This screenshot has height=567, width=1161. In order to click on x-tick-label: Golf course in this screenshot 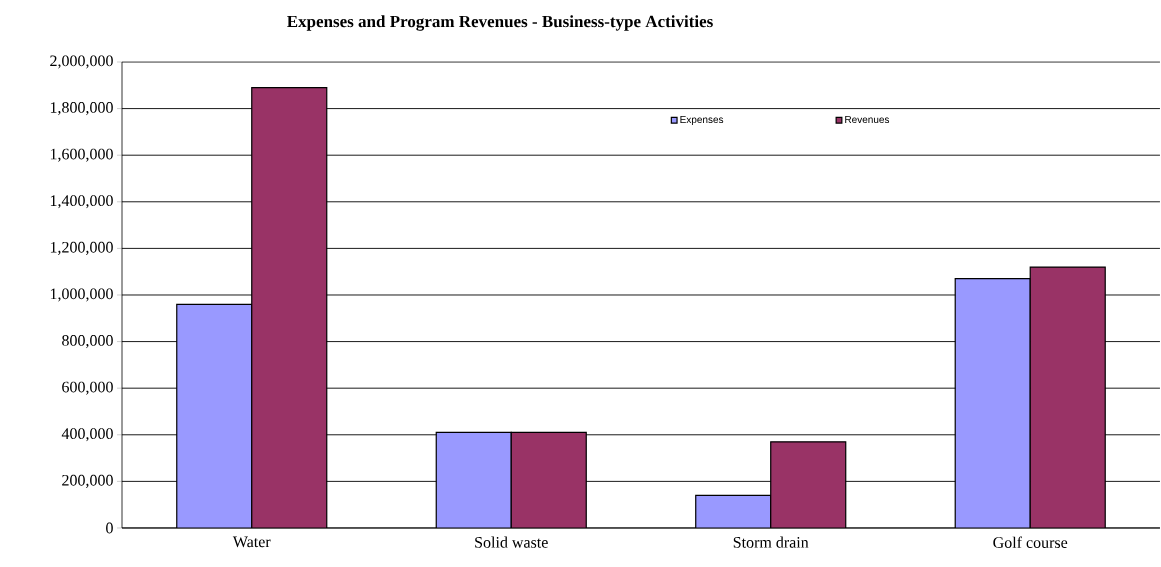, I will do `click(1030, 542)`.